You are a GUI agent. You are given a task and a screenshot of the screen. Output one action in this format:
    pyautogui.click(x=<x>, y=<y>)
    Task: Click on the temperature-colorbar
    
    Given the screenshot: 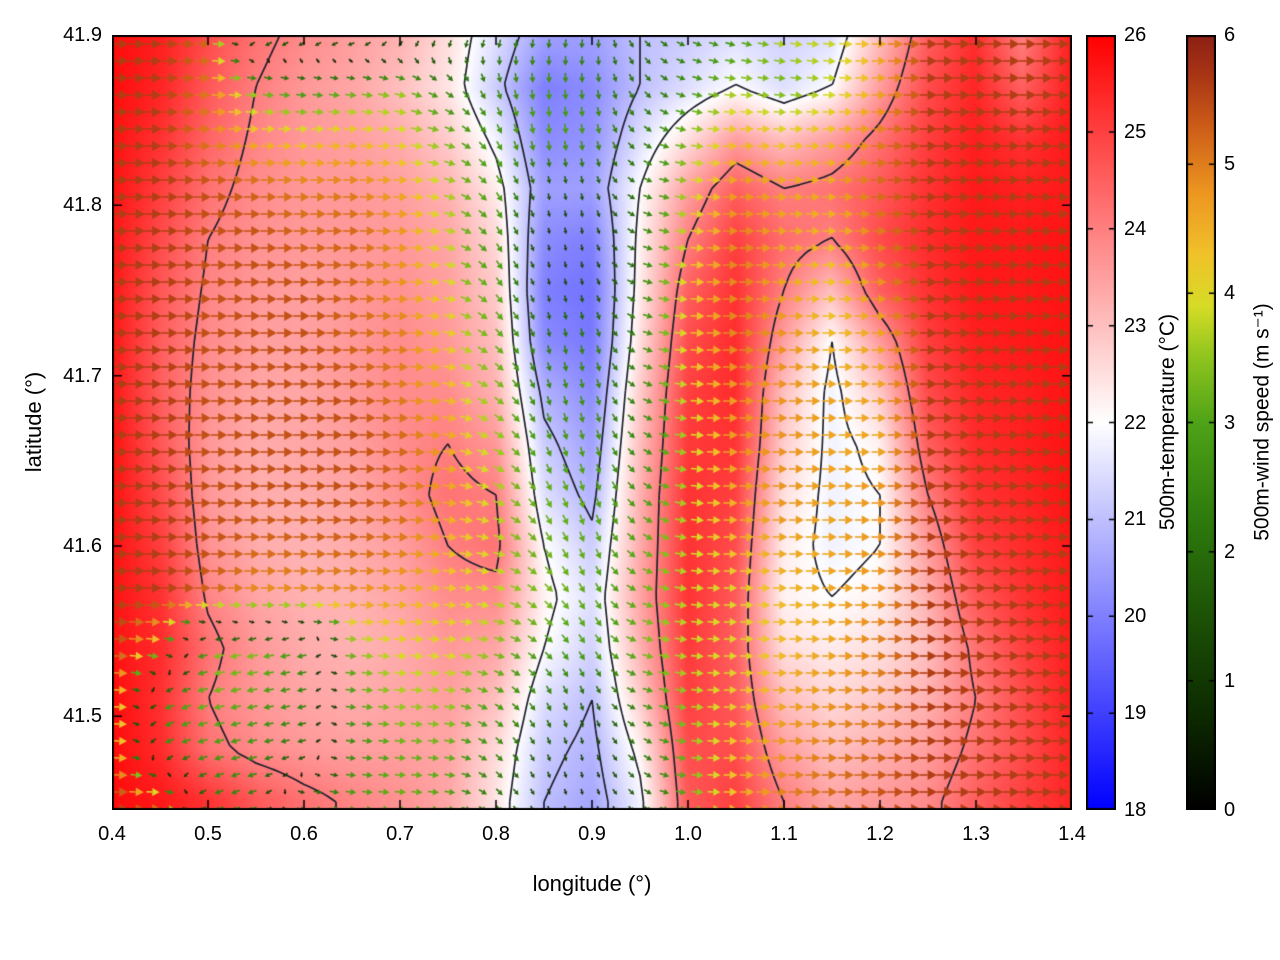 What is the action you would take?
    pyautogui.click(x=1101, y=422)
    